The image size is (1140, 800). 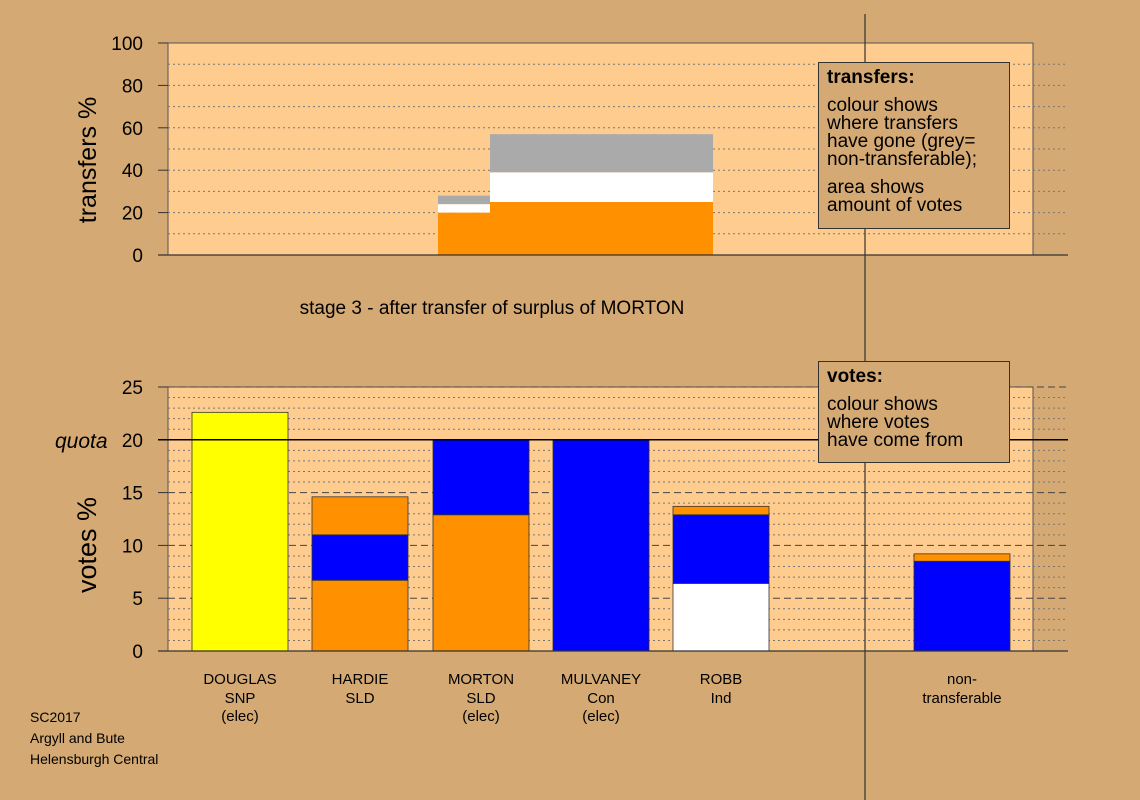 What do you see at coordinates (127, 44) in the screenshot?
I see `top-y-tick-label: 100` at bounding box center [127, 44].